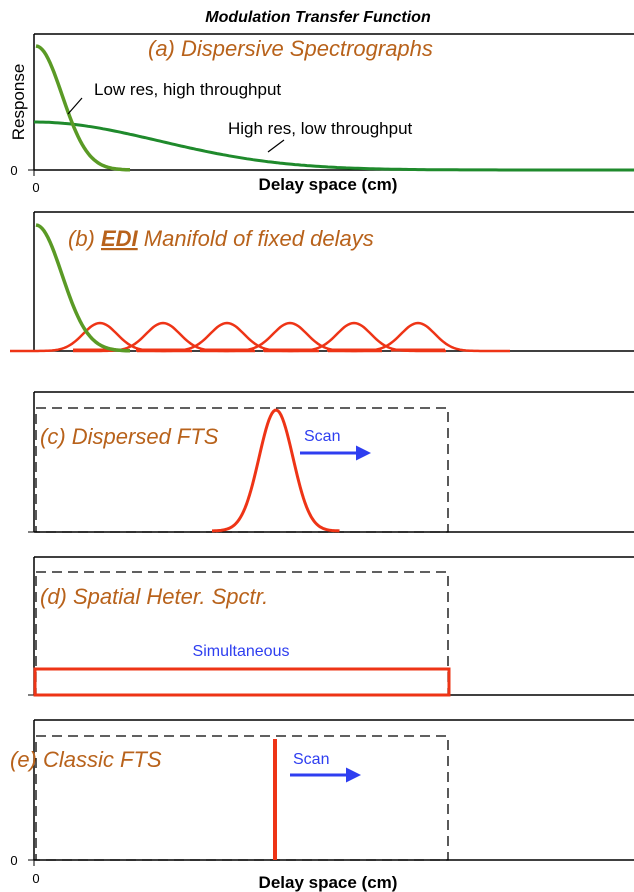  Describe the element at coordinates (13, 170) in the screenshot. I see `panel-a-y-zero-label: 0` at that location.